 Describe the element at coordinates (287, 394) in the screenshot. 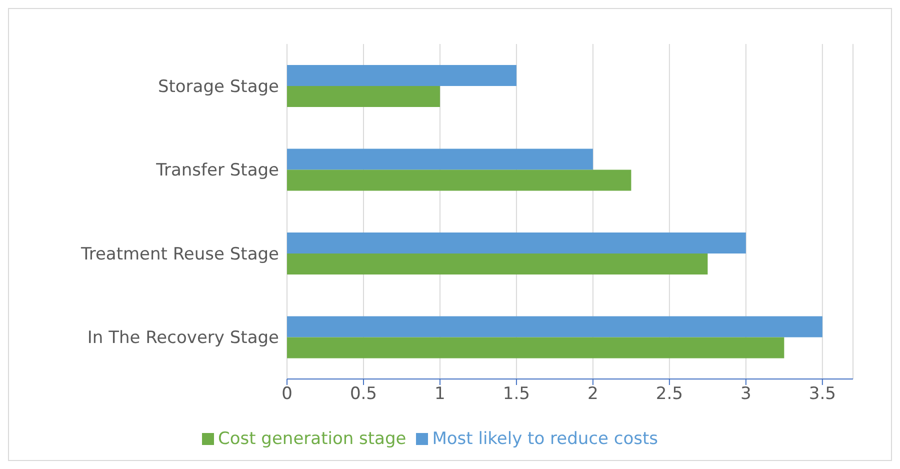

I see `x-tick-label: 0` at that location.